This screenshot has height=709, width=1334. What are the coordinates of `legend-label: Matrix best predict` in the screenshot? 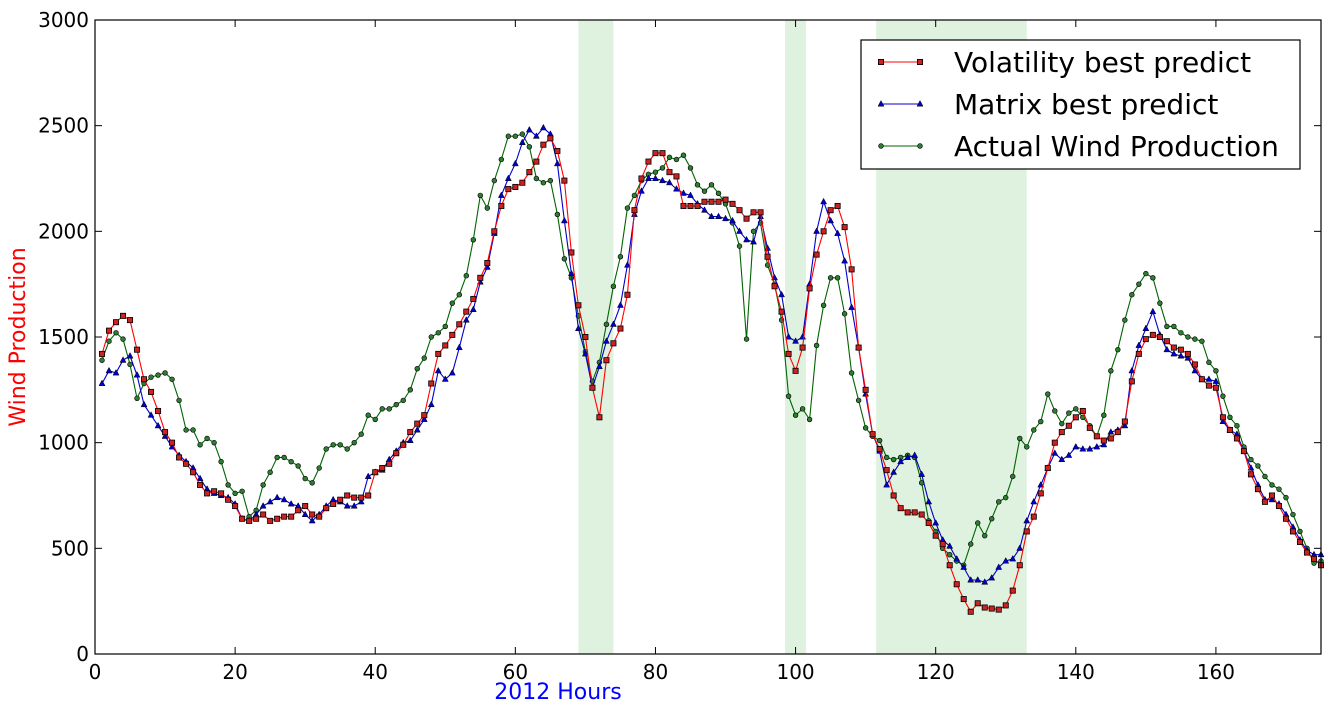 It's located at (1086, 104).